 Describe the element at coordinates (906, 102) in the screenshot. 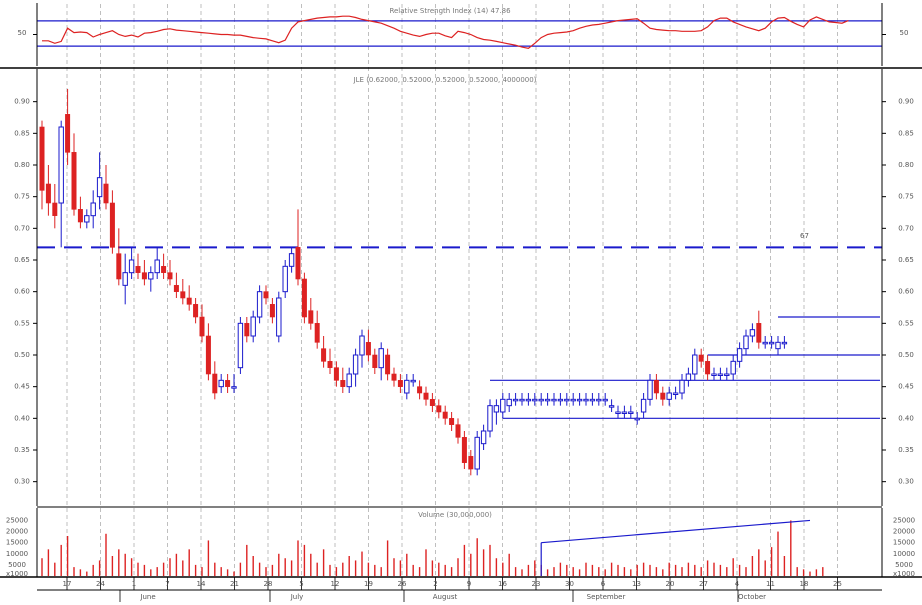

I see `price-tick-label-right: 0.90` at that location.